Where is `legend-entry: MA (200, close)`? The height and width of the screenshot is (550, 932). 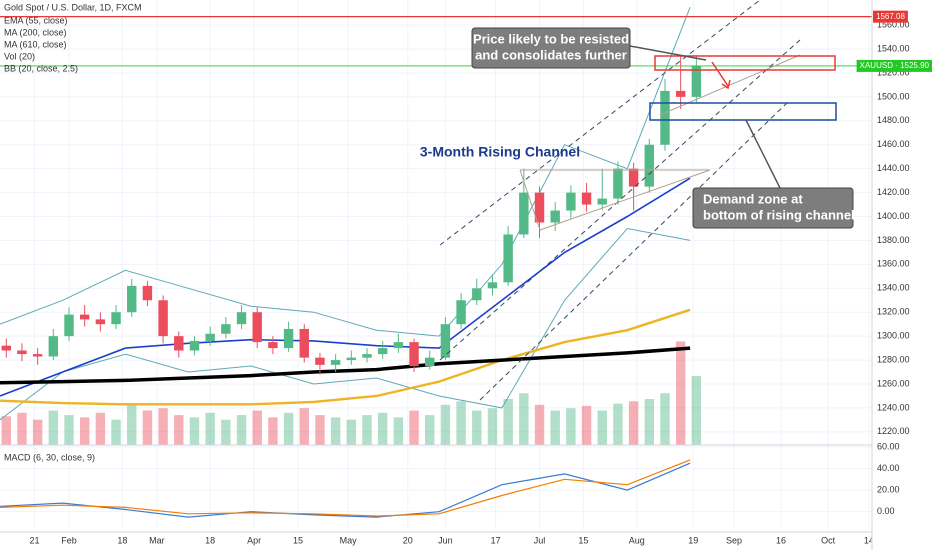
legend-entry: MA (200, close) is located at coordinates (35, 32).